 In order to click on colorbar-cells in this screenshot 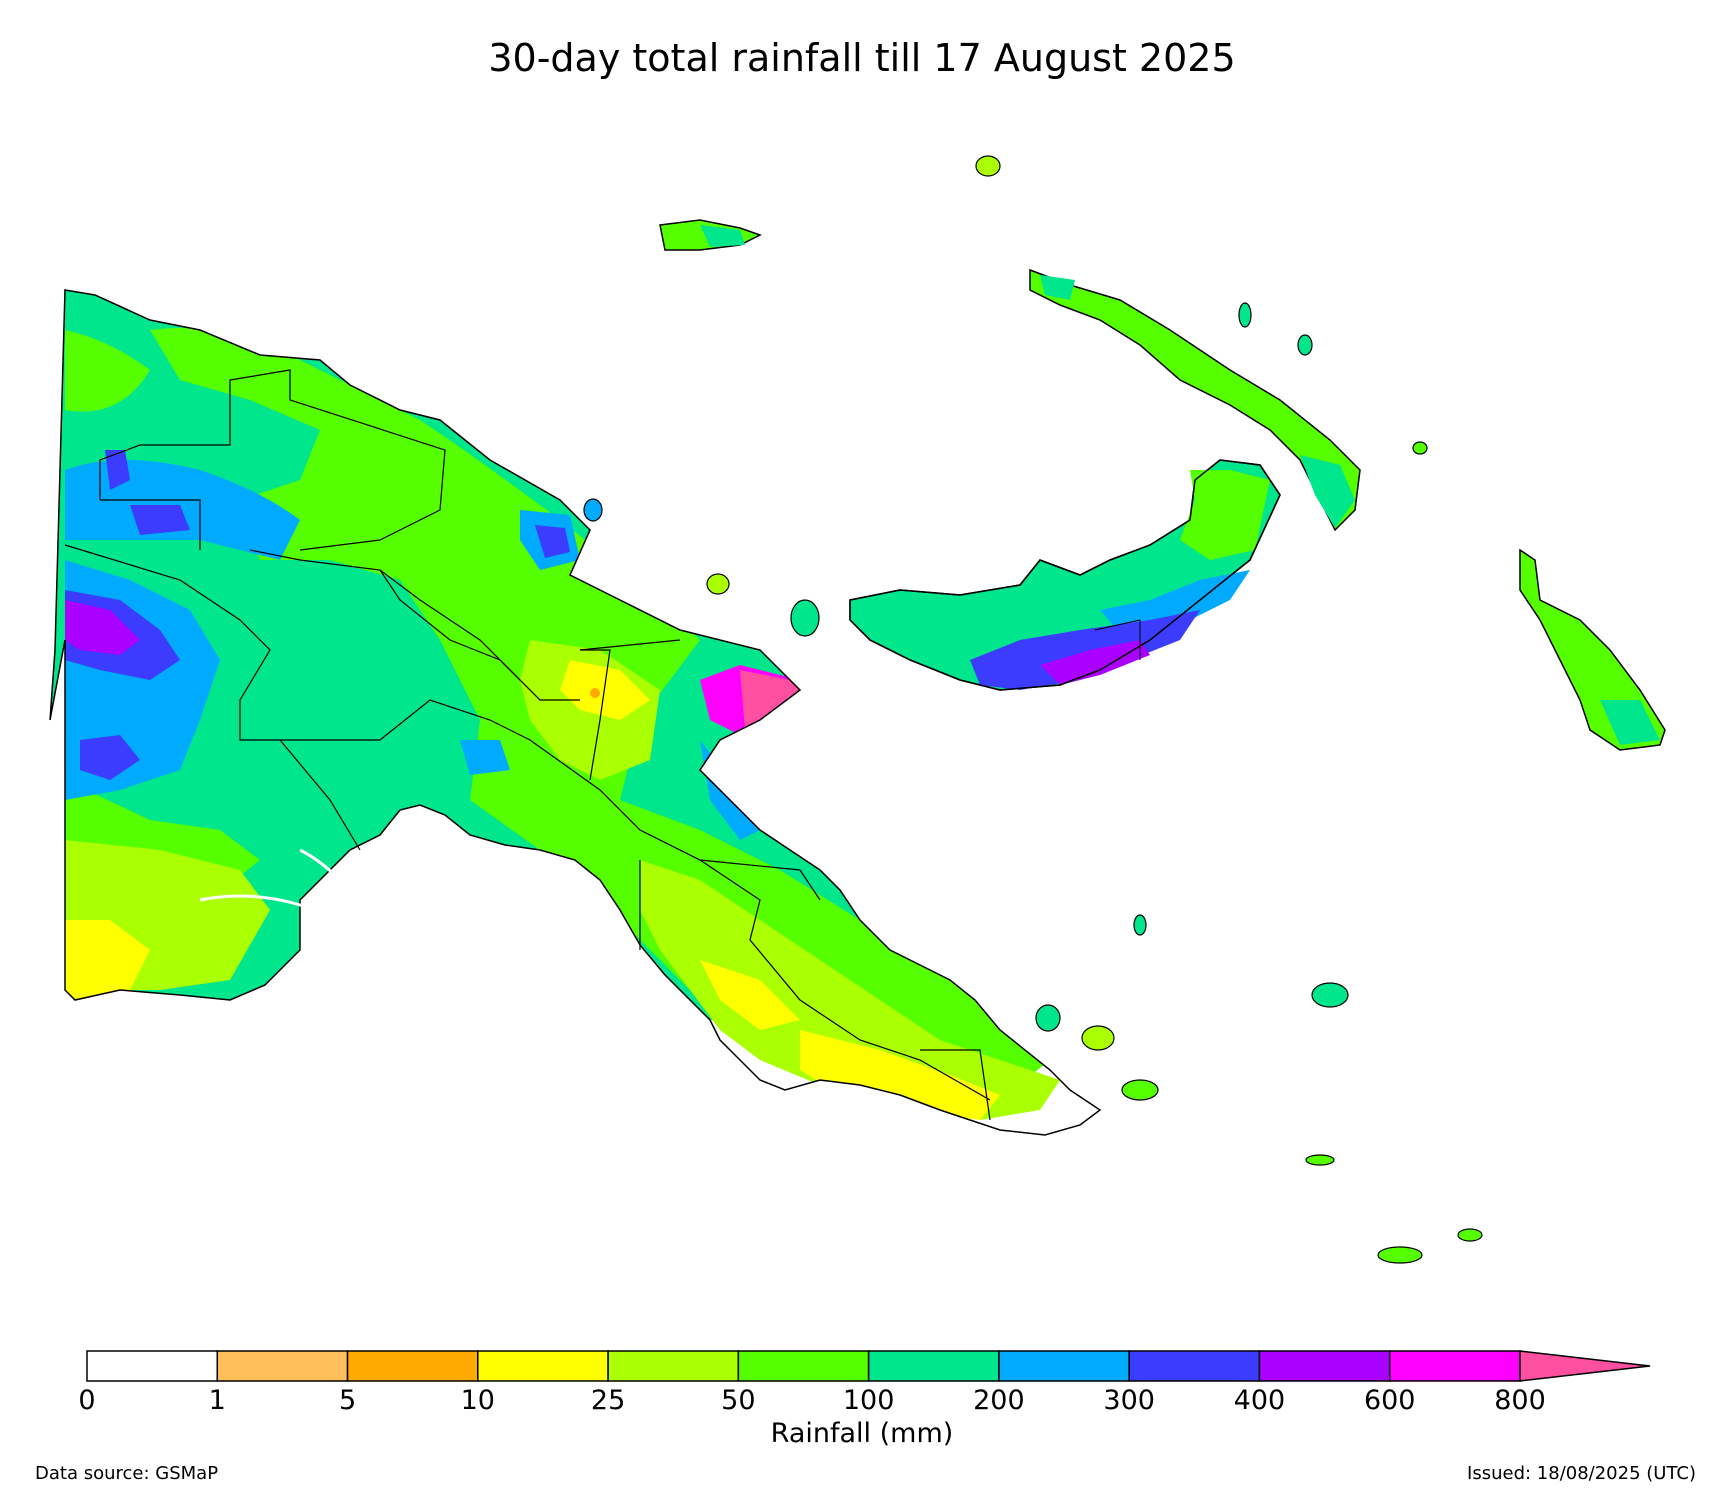, I will do `click(803, 1366)`.